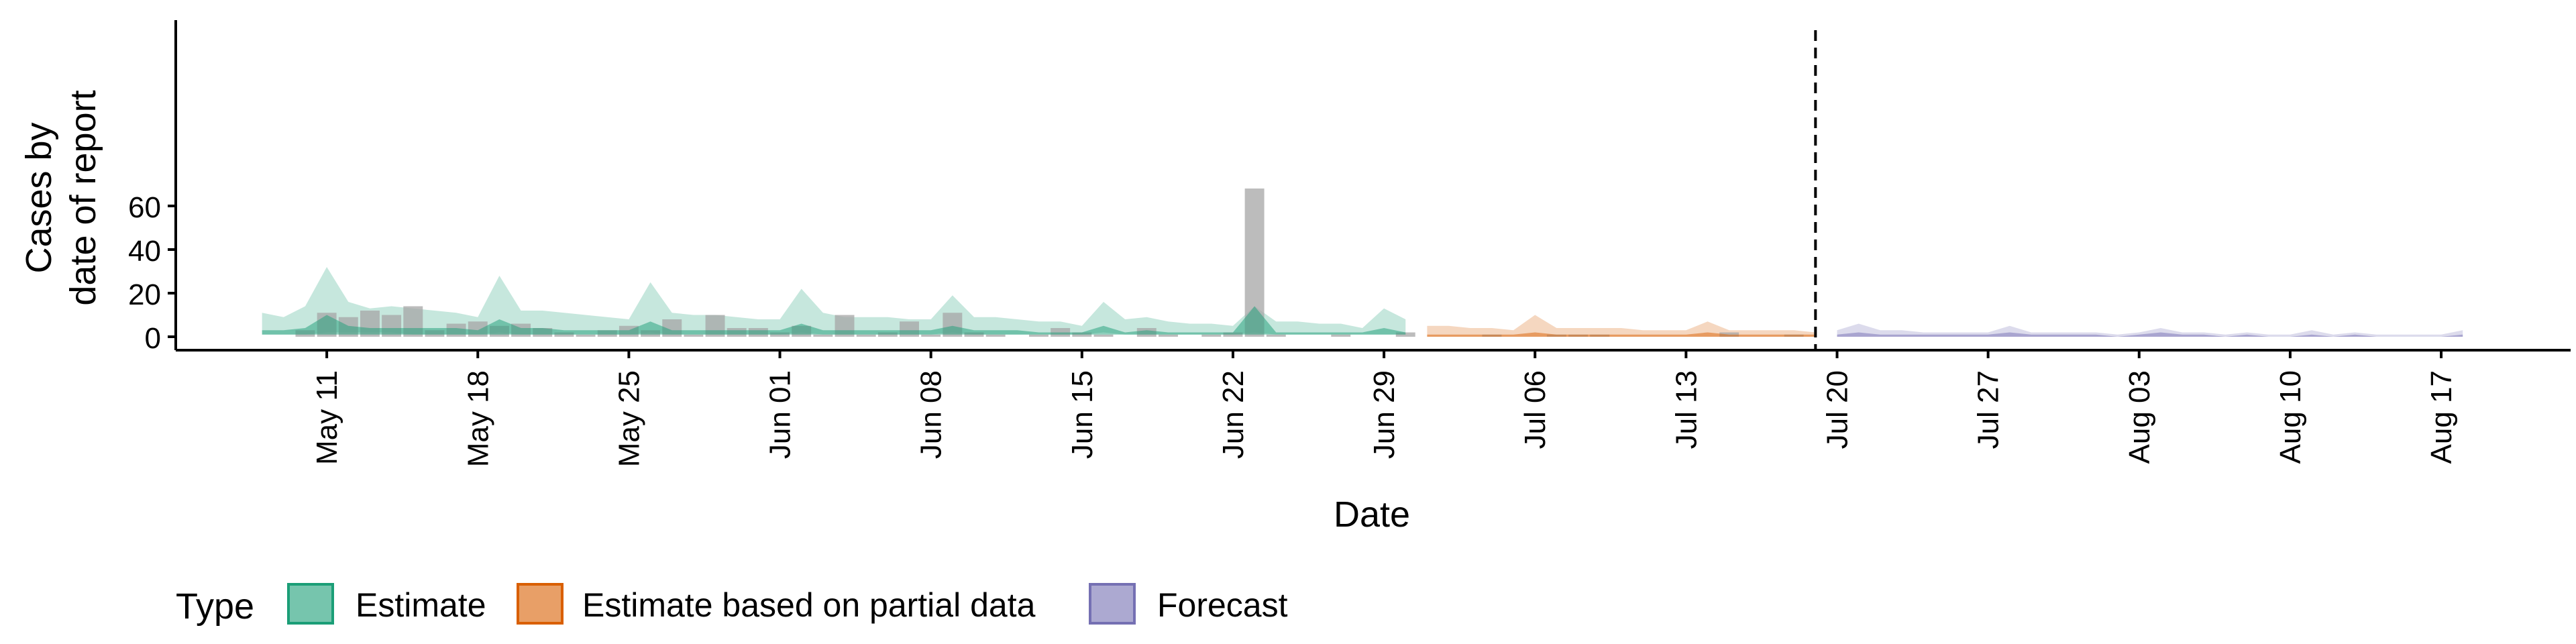 This screenshot has width=2576, height=644. I want to click on x-tick-label: May 18, so click(478, 418).